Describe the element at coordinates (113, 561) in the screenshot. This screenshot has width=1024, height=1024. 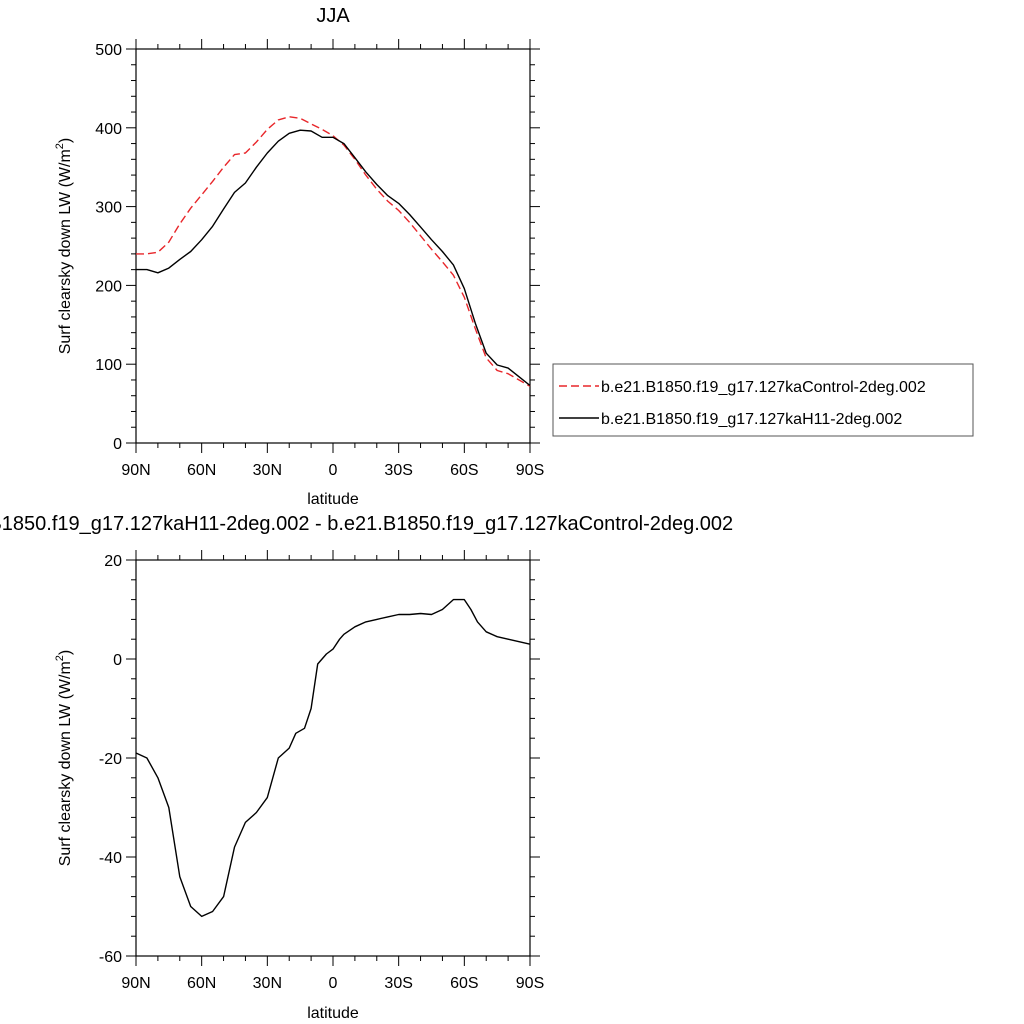
I see `y-tick-label: 20` at that location.